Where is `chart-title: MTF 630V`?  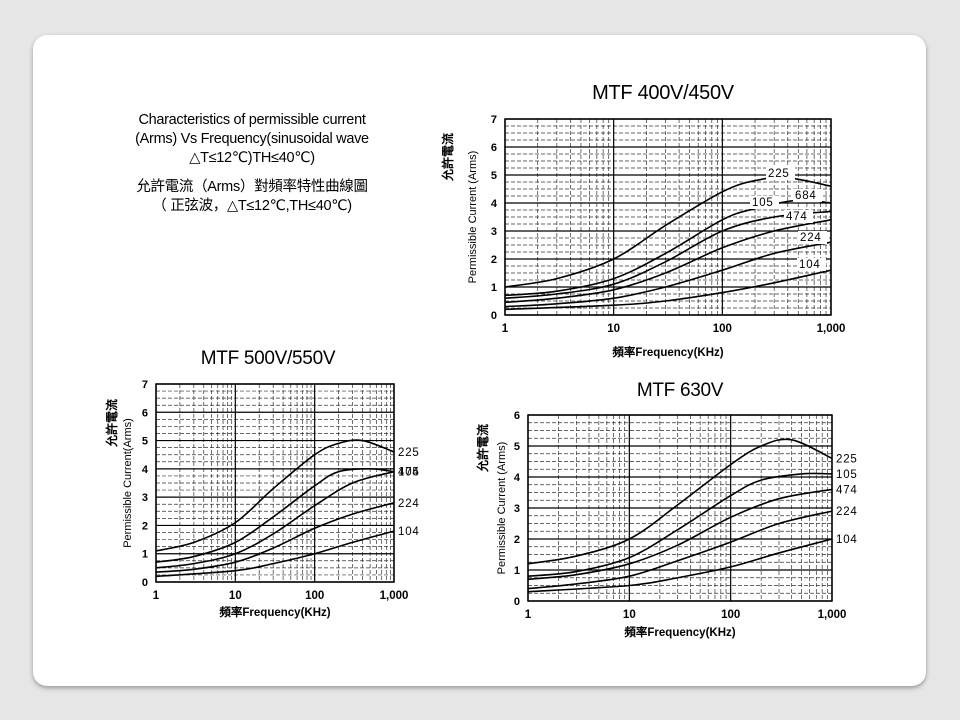 chart-title: MTF 630V is located at coordinates (680, 390).